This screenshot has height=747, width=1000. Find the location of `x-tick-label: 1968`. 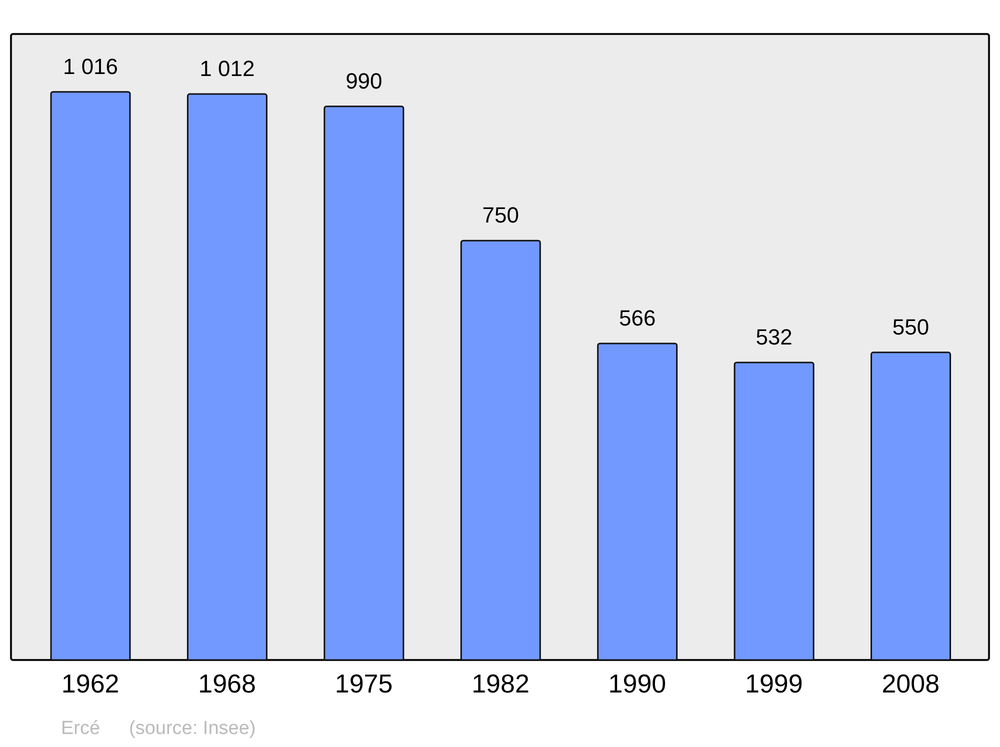

x-tick-label: 1968 is located at coordinates (227, 683).